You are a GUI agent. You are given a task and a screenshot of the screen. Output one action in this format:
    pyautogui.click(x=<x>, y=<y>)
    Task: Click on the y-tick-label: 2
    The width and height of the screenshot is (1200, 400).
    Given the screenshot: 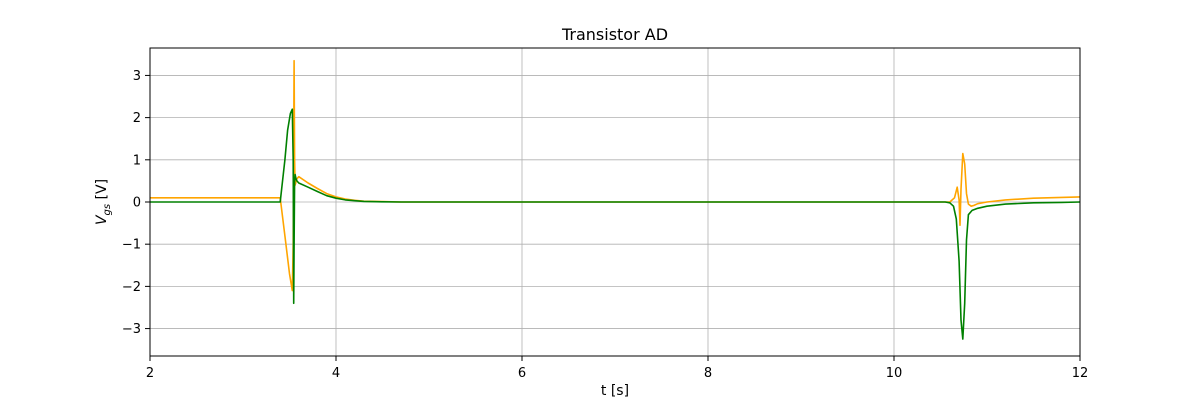 What is the action you would take?
    pyautogui.click(x=137, y=118)
    